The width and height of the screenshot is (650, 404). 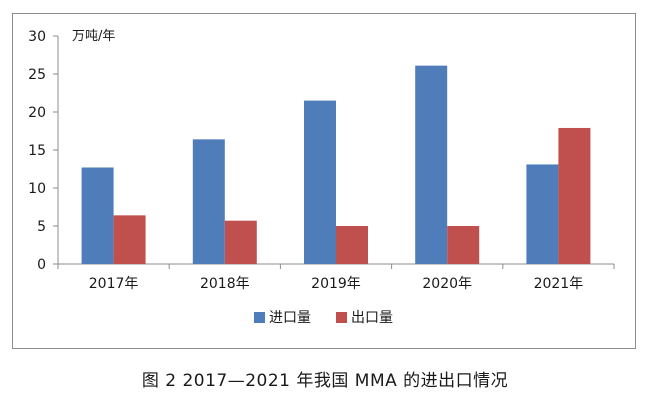 I want to click on figure-caption: 图 2 2017—2021 年我国 MMA 的进出口情况, so click(x=325, y=381).